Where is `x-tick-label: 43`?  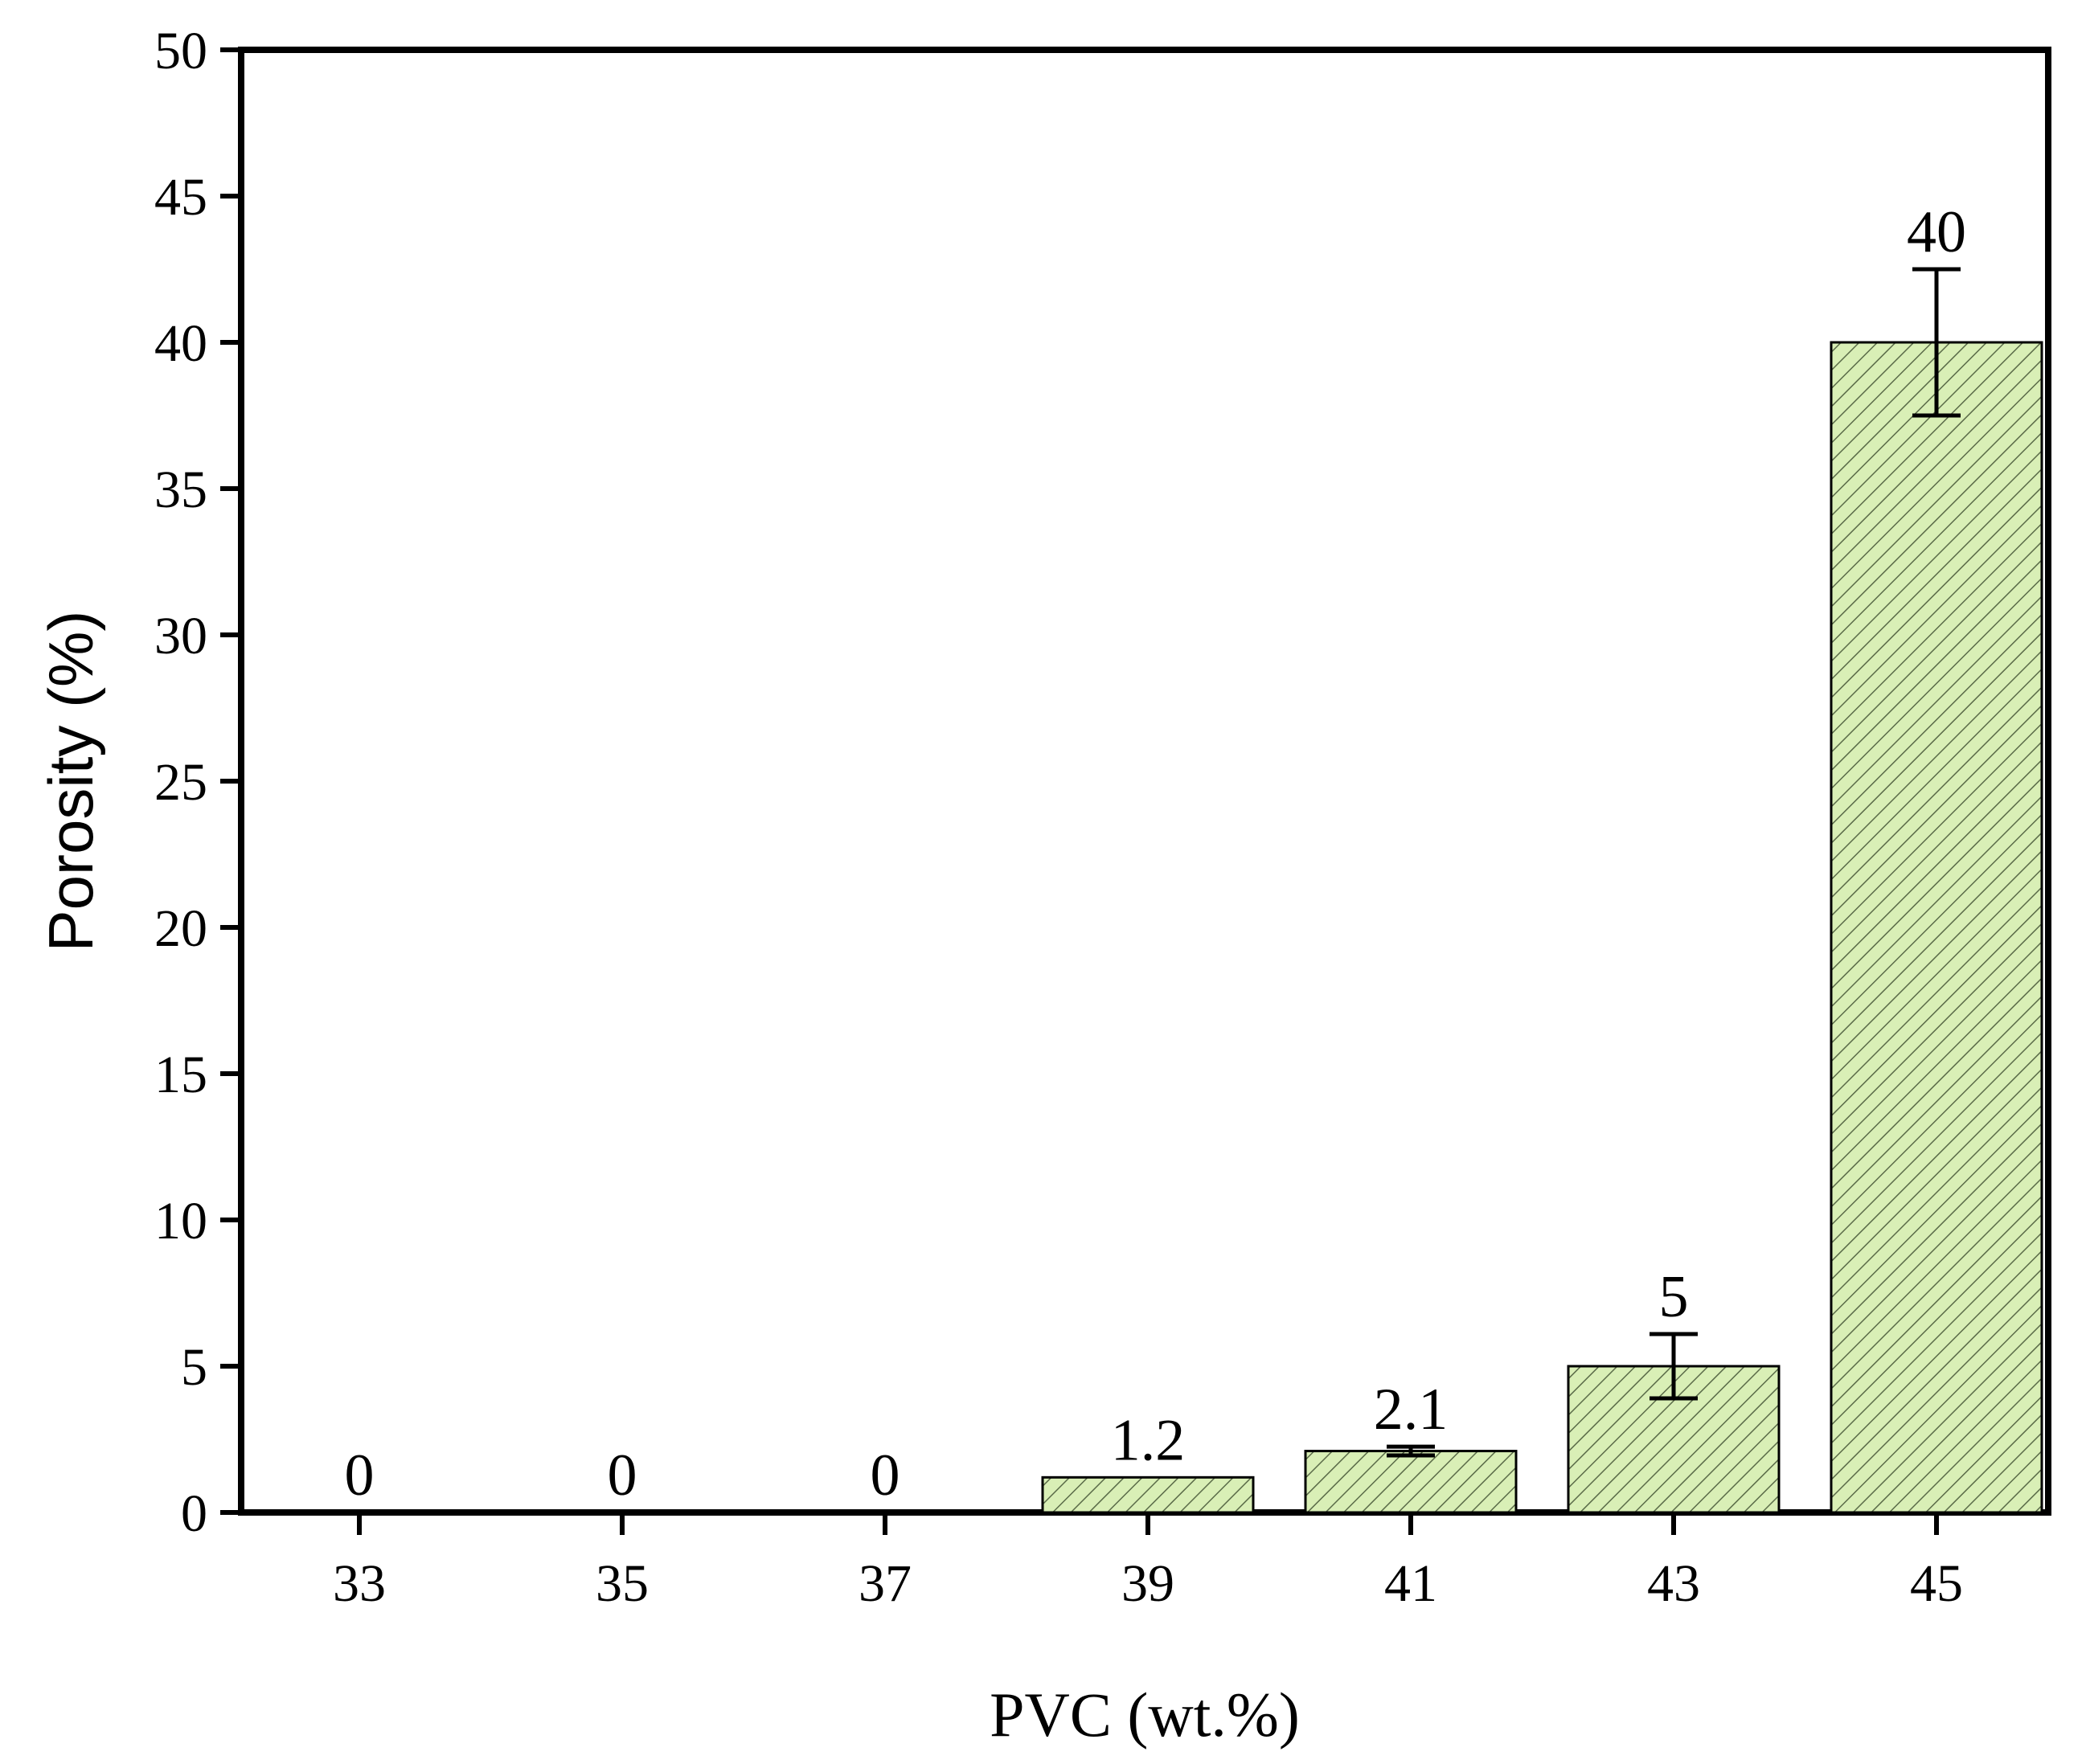 x-tick-label: 43 is located at coordinates (1673, 1583).